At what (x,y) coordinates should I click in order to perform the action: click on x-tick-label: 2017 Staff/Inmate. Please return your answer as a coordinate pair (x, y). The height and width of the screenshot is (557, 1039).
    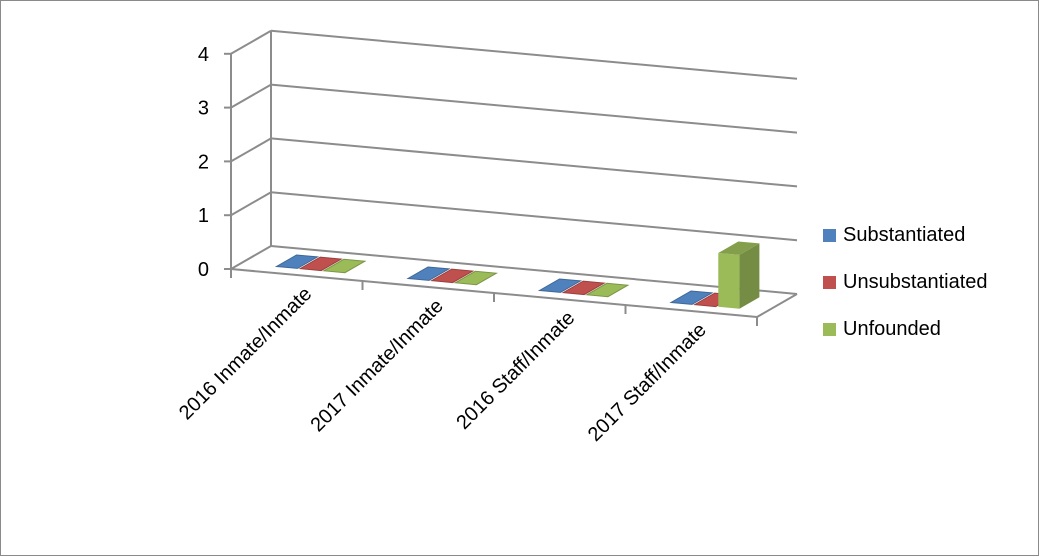
    Looking at the image, I should click on (647, 382).